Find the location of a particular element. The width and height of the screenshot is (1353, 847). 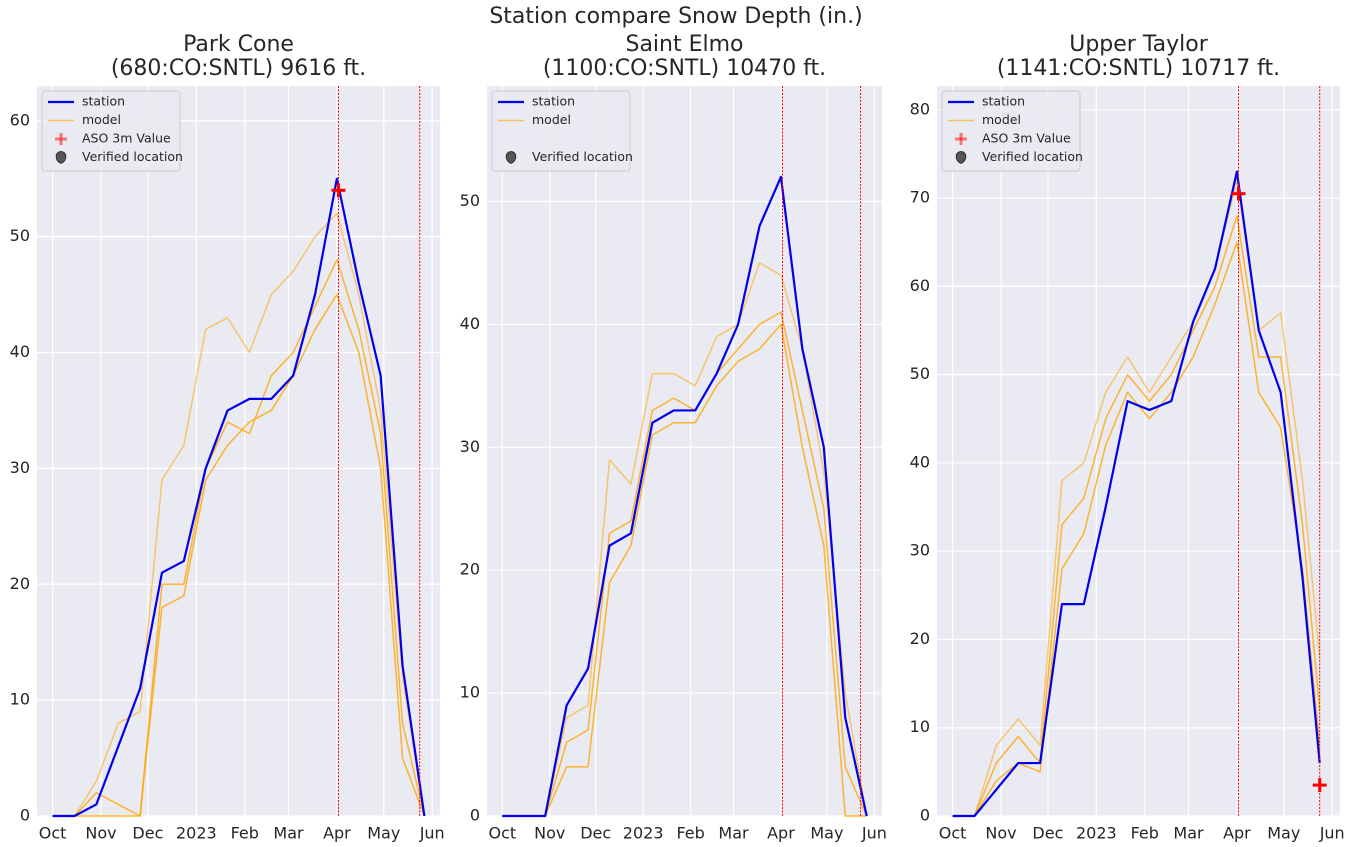

chart-subtitle: (1141:CO:SNTL) 10717 ft. is located at coordinates (1138, 68).